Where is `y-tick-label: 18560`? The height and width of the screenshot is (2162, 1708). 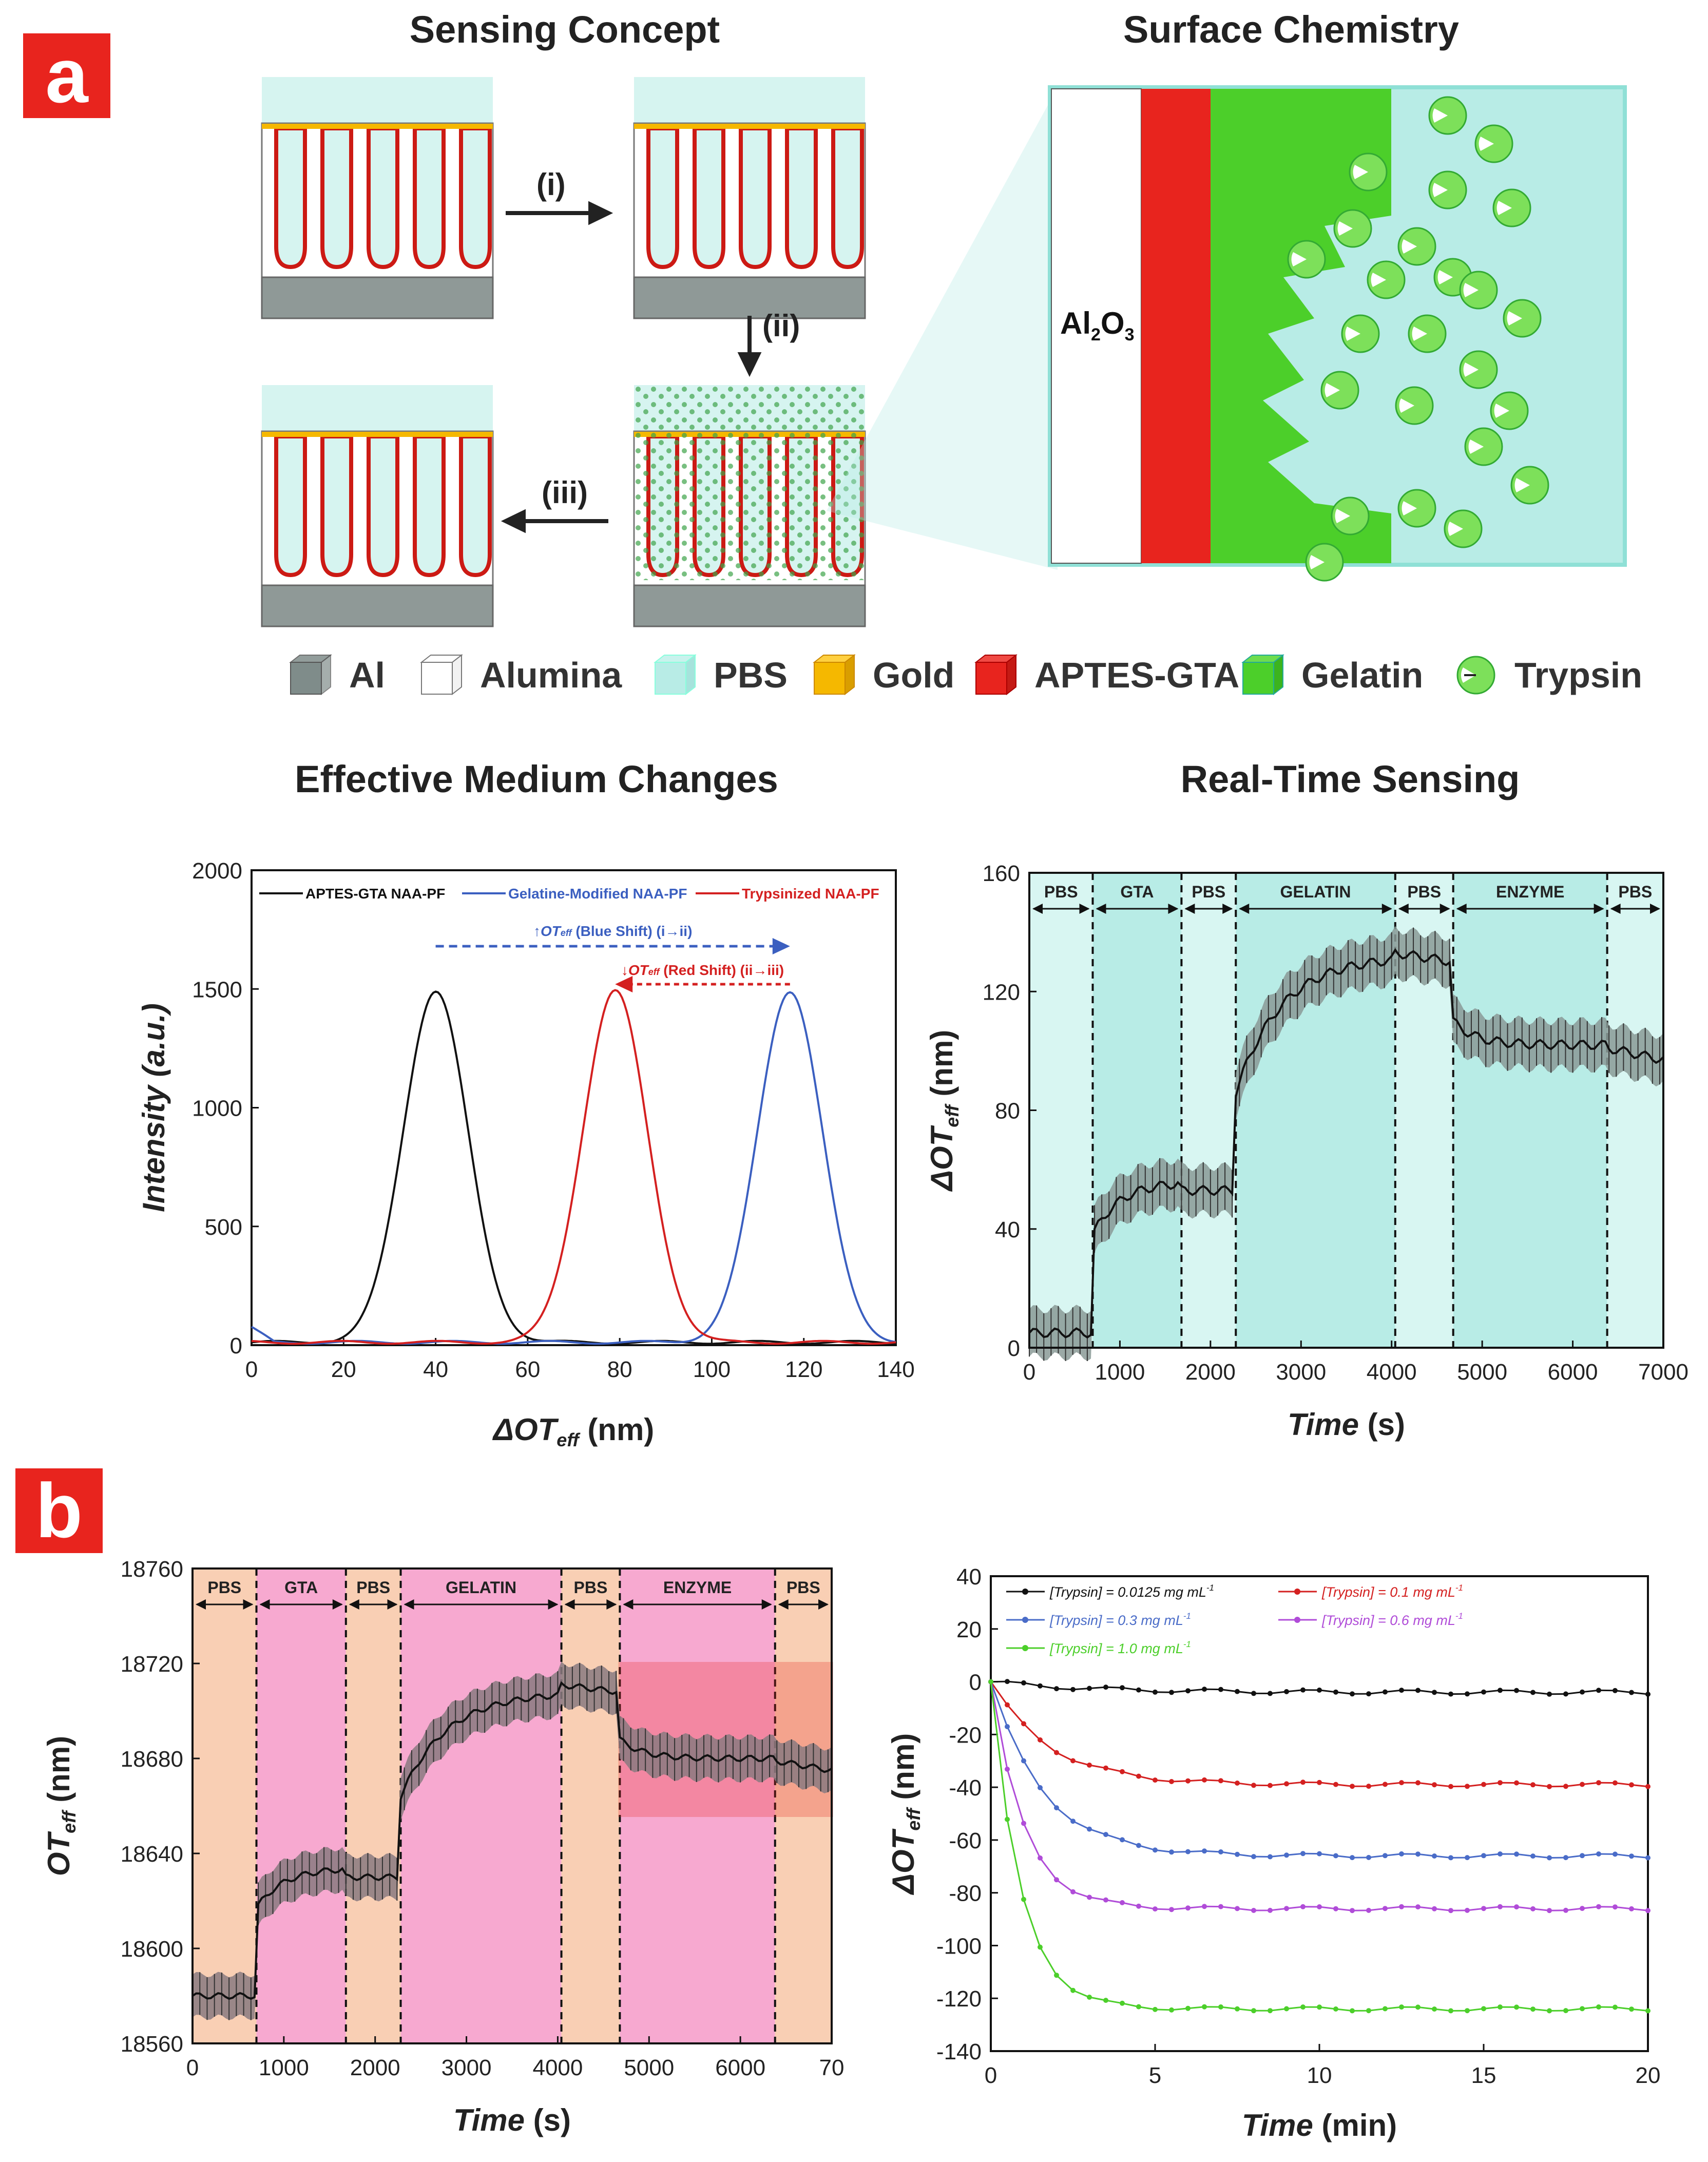
y-tick-label: 18560 is located at coordinates (152, 2044).